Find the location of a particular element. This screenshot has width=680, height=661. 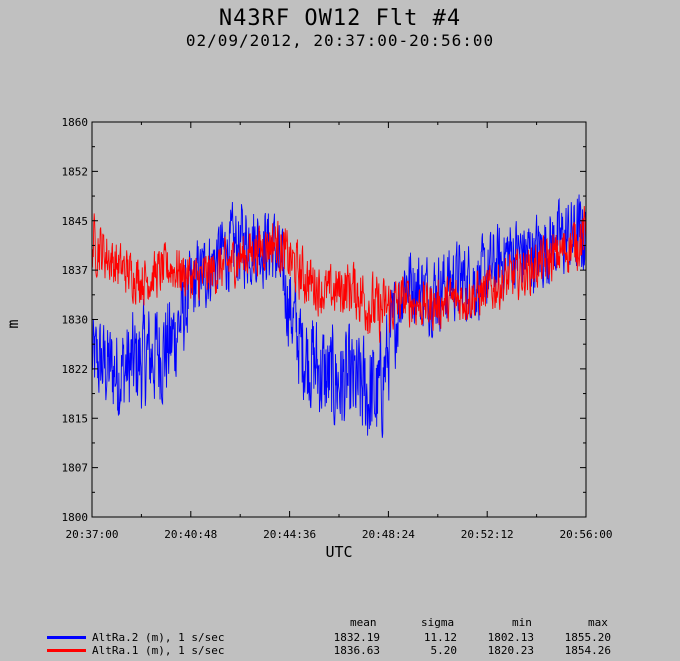

legend-max: 1855.20 is located at coordinates (587, 637).